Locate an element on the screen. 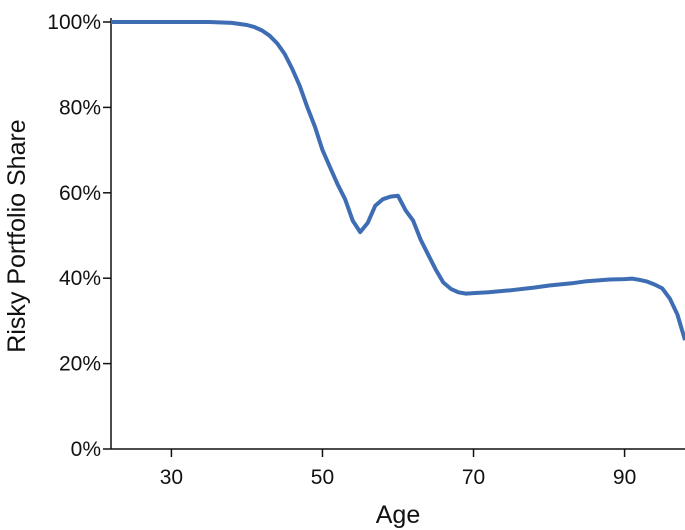 This screenshot has width=685, height=530. y-tick-label: 20% is located at coordinates (80, 364).